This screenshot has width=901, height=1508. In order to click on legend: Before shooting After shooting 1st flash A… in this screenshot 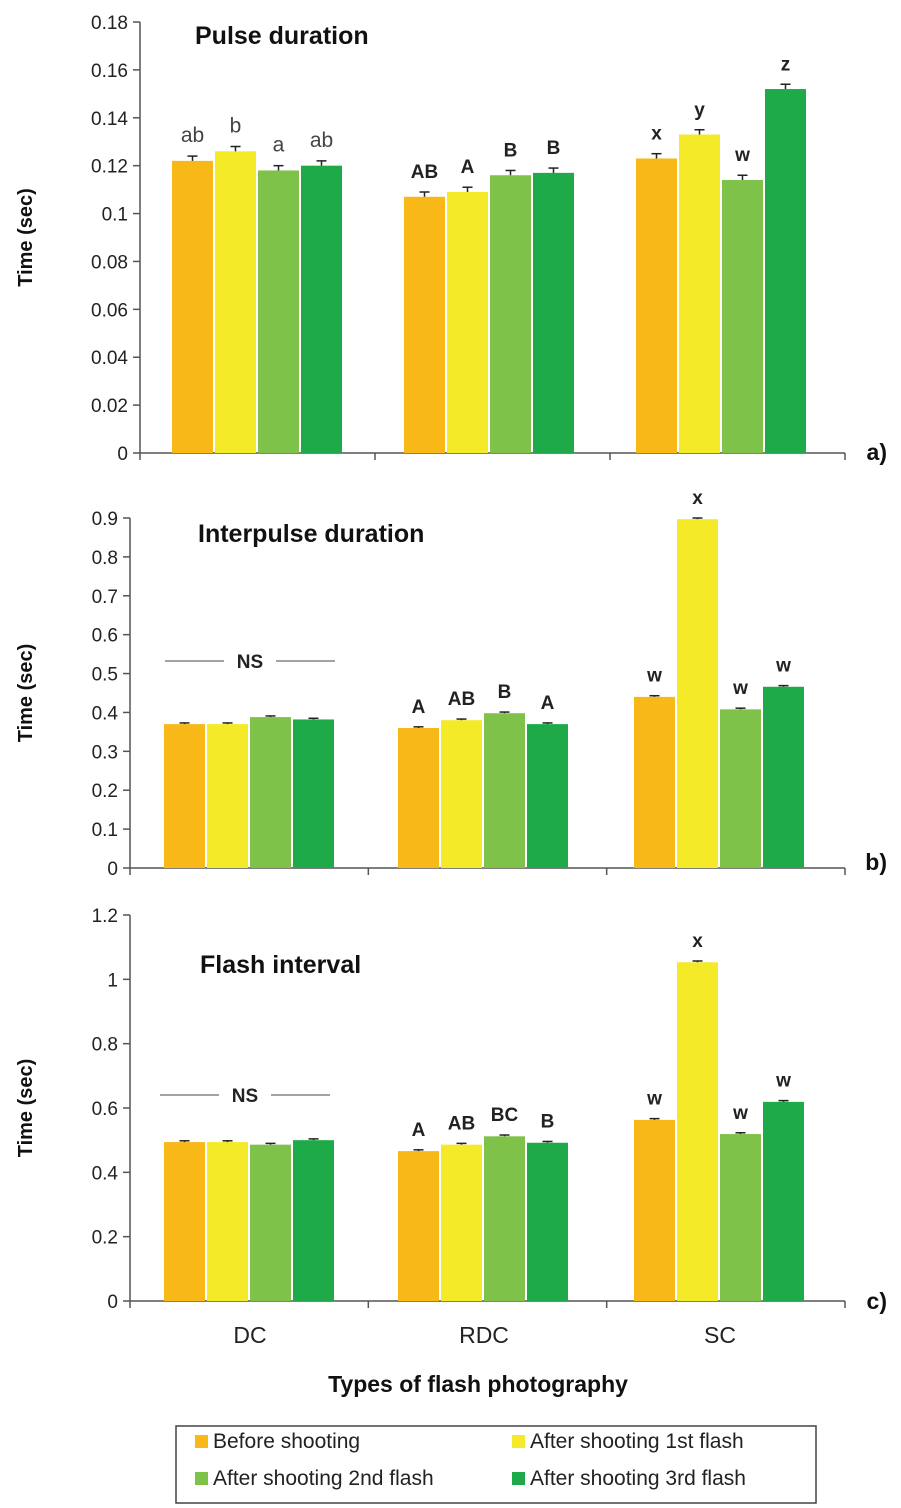, I will do `click(496, 1464)`.